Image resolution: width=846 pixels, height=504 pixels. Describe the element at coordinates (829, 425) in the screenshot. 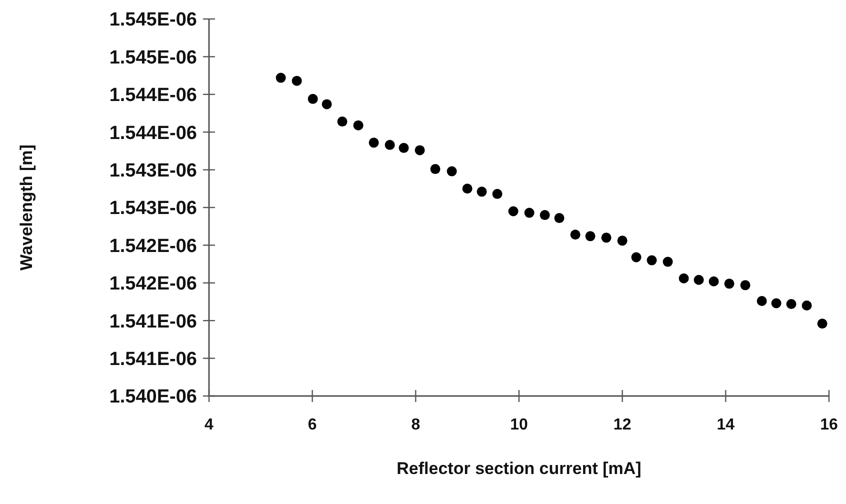

I see `x-tick-label: 16` at that location.